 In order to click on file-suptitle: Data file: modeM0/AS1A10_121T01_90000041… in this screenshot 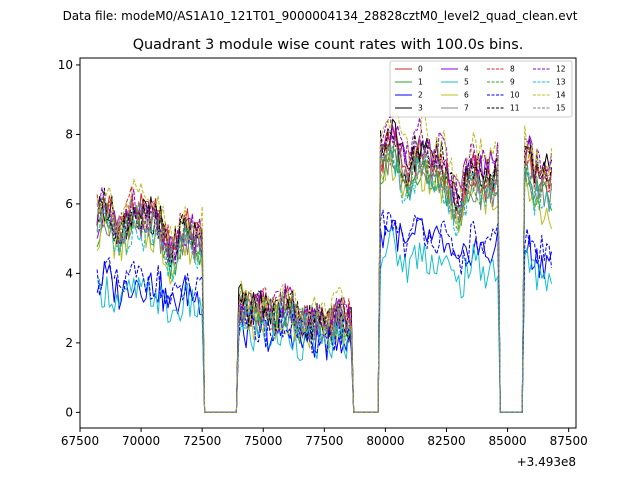, I will do `click(320, 16)`.